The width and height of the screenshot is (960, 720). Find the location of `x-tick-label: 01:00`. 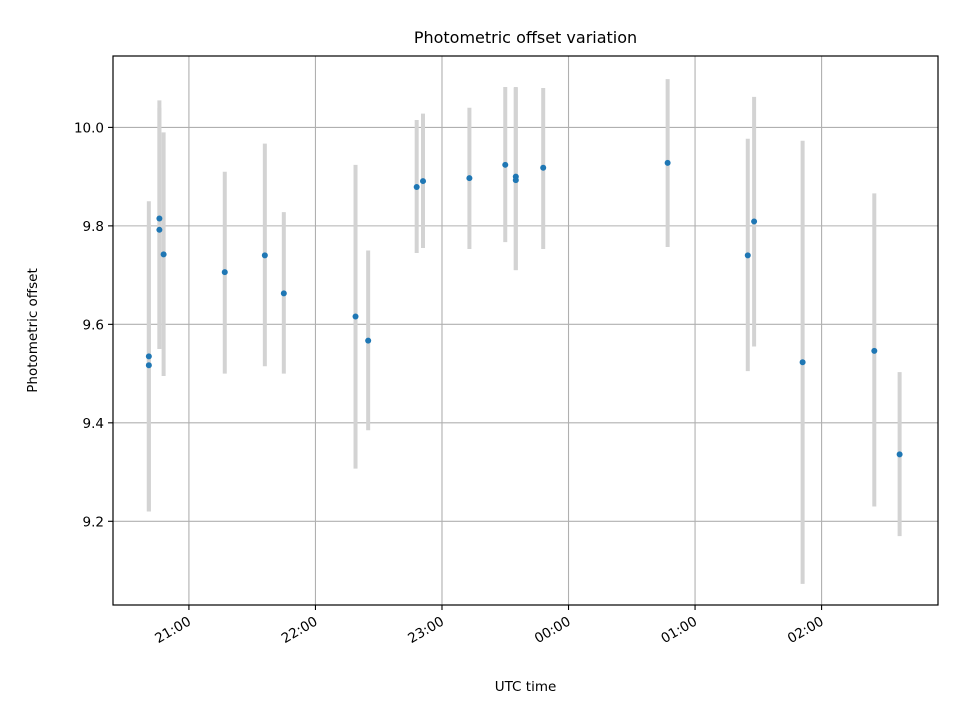

x-tick-label: 01:00 is located at coordinates (679, 630).